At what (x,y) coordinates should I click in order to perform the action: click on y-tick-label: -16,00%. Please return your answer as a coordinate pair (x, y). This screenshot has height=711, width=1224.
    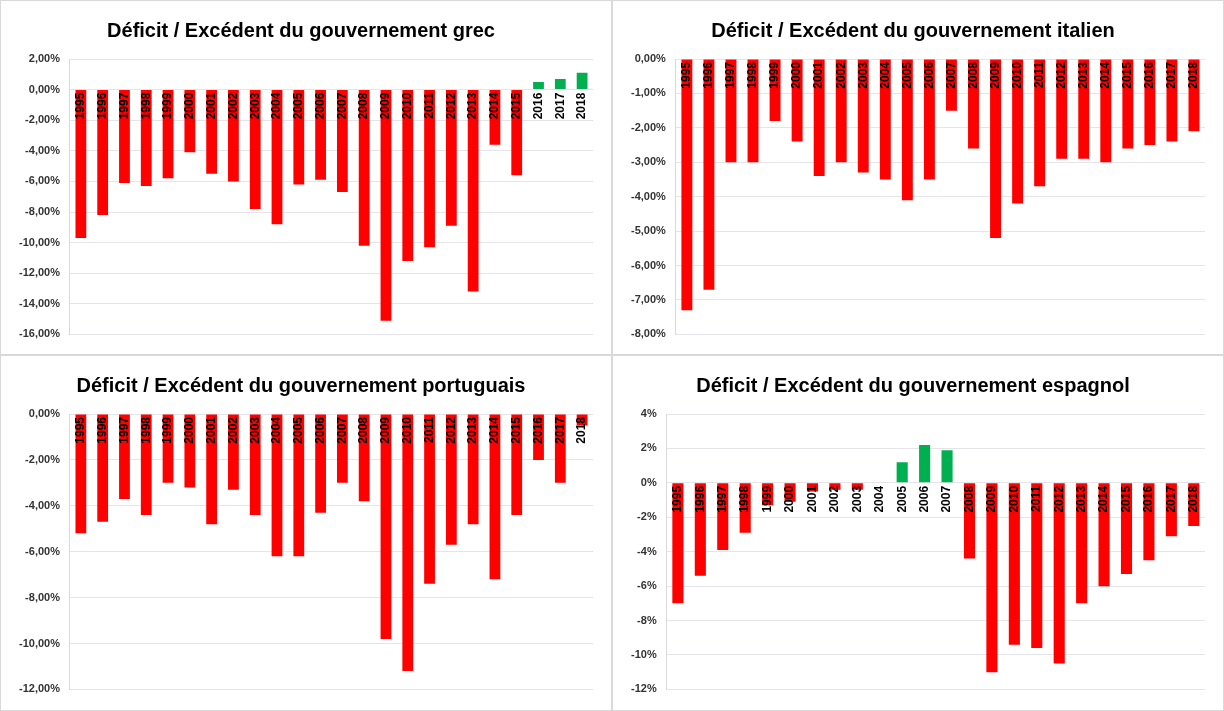
    Looking at the image, I should click on (39, 333).